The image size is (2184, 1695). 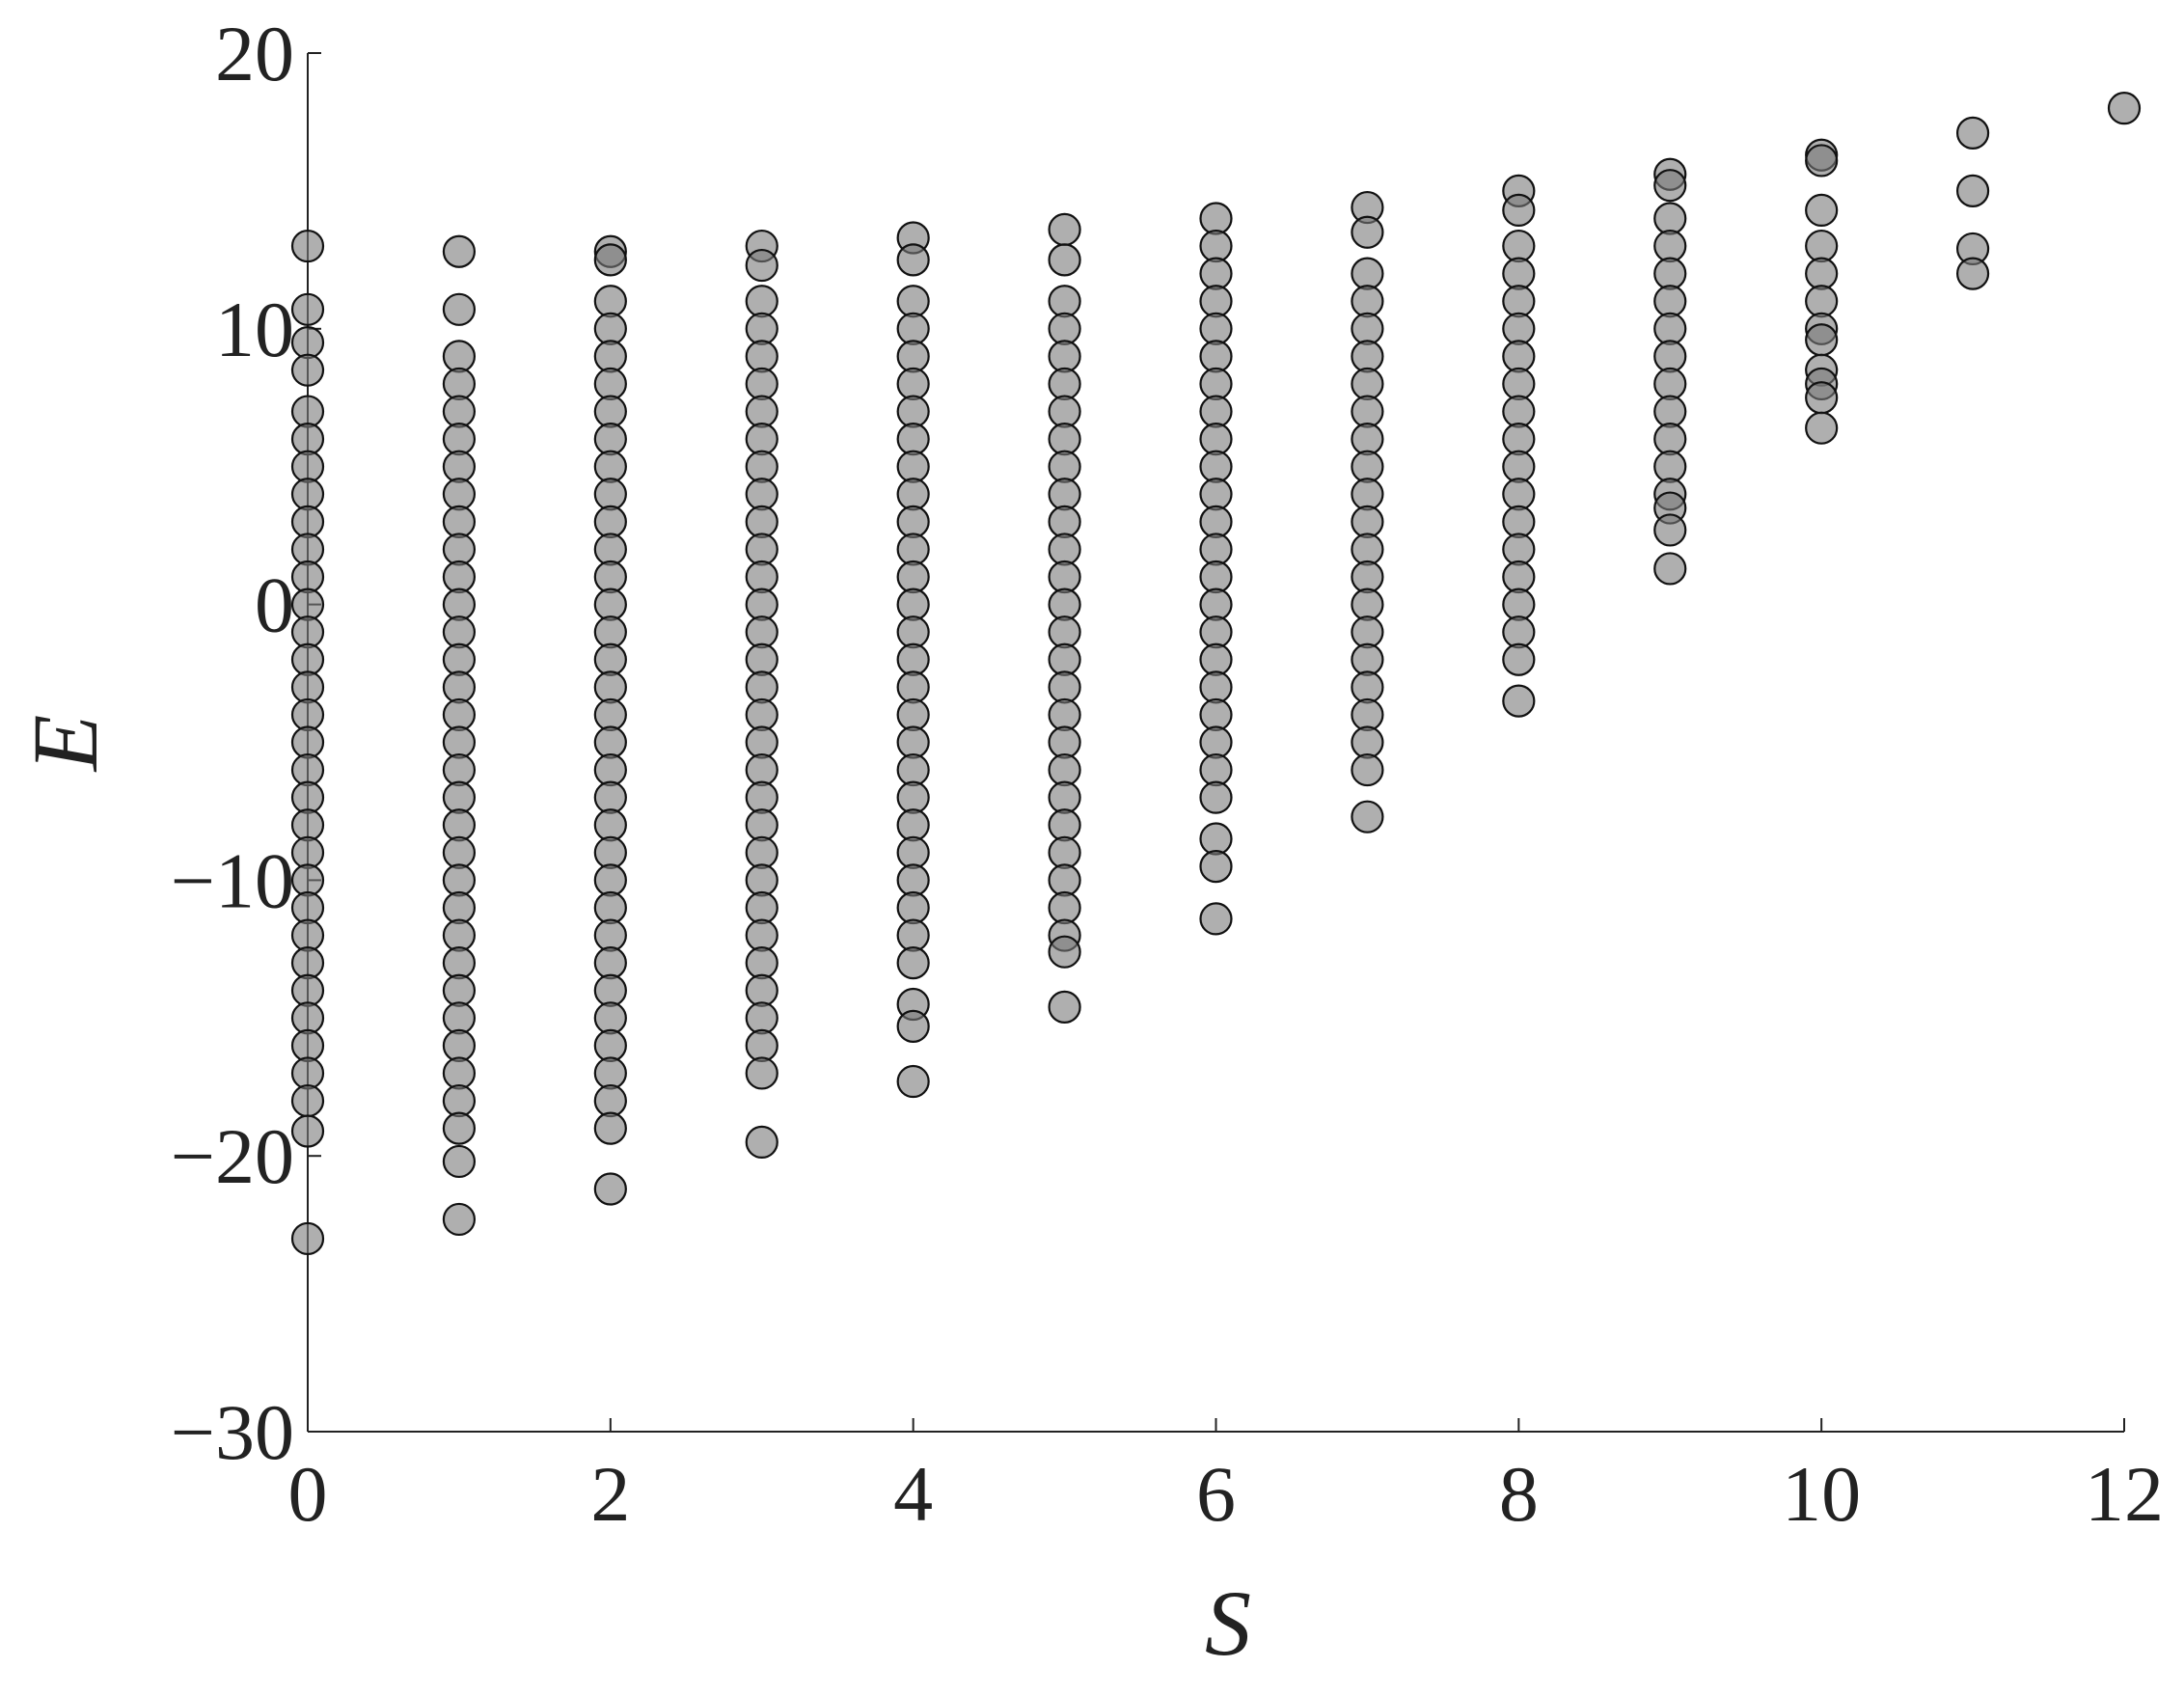 What do you see at coordinates (308, 1494) in the screenshot?
I see `x-tick-label: 0` at bounding box center [308, 1494].